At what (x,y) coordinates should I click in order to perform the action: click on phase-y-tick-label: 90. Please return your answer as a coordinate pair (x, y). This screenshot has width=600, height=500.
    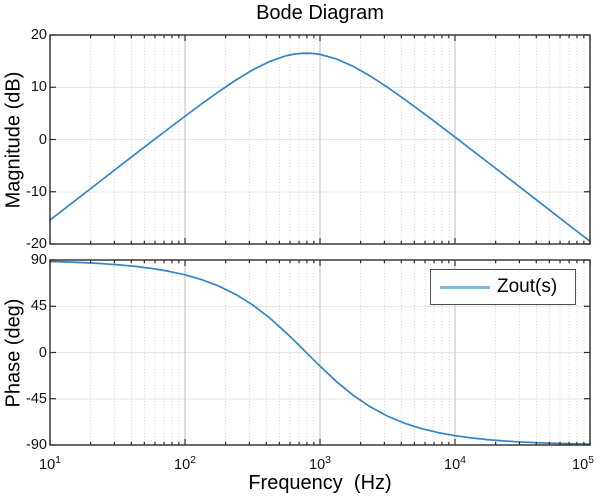
    Looking at the image, I should click on (38, 260).